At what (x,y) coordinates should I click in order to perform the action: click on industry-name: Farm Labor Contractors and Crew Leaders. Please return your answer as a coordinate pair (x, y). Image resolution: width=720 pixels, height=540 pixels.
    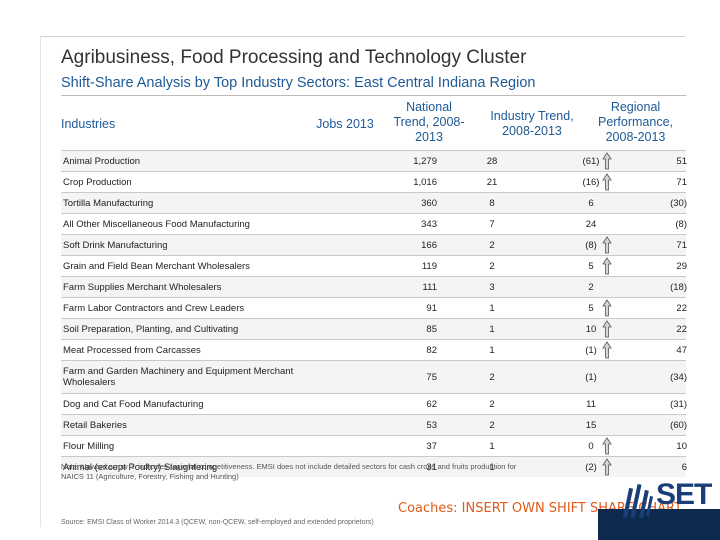
    Looking at the image, I should click on (154, 308).